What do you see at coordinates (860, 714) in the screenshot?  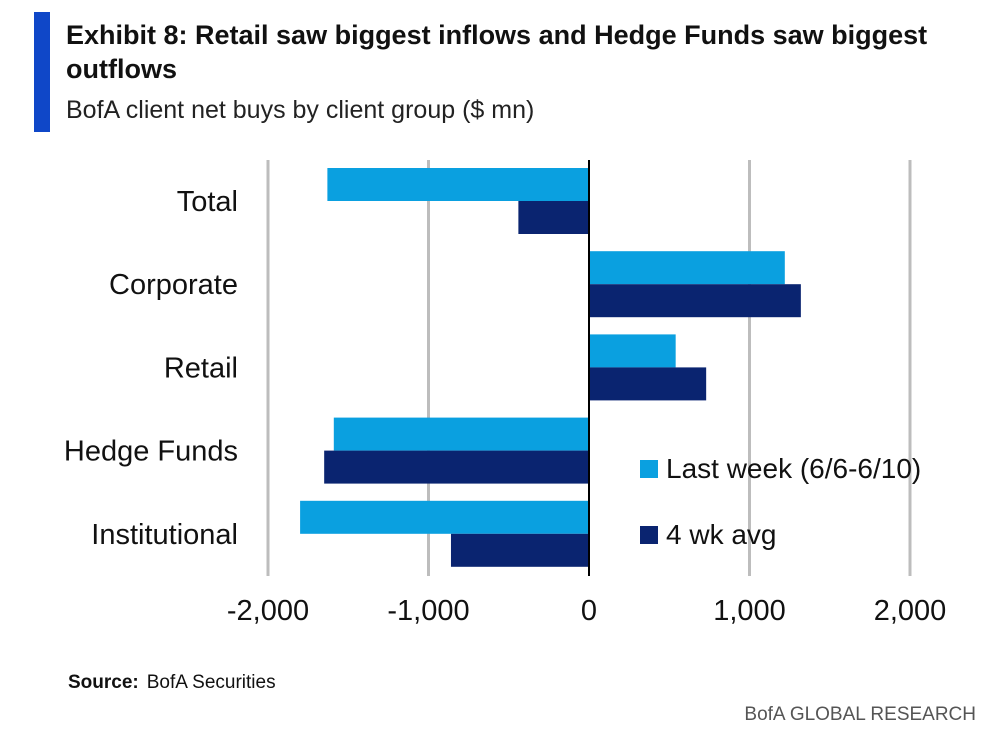 I see `brand-label: BofA GLOBAL RESEARCH` at bounding box center [860, 714].